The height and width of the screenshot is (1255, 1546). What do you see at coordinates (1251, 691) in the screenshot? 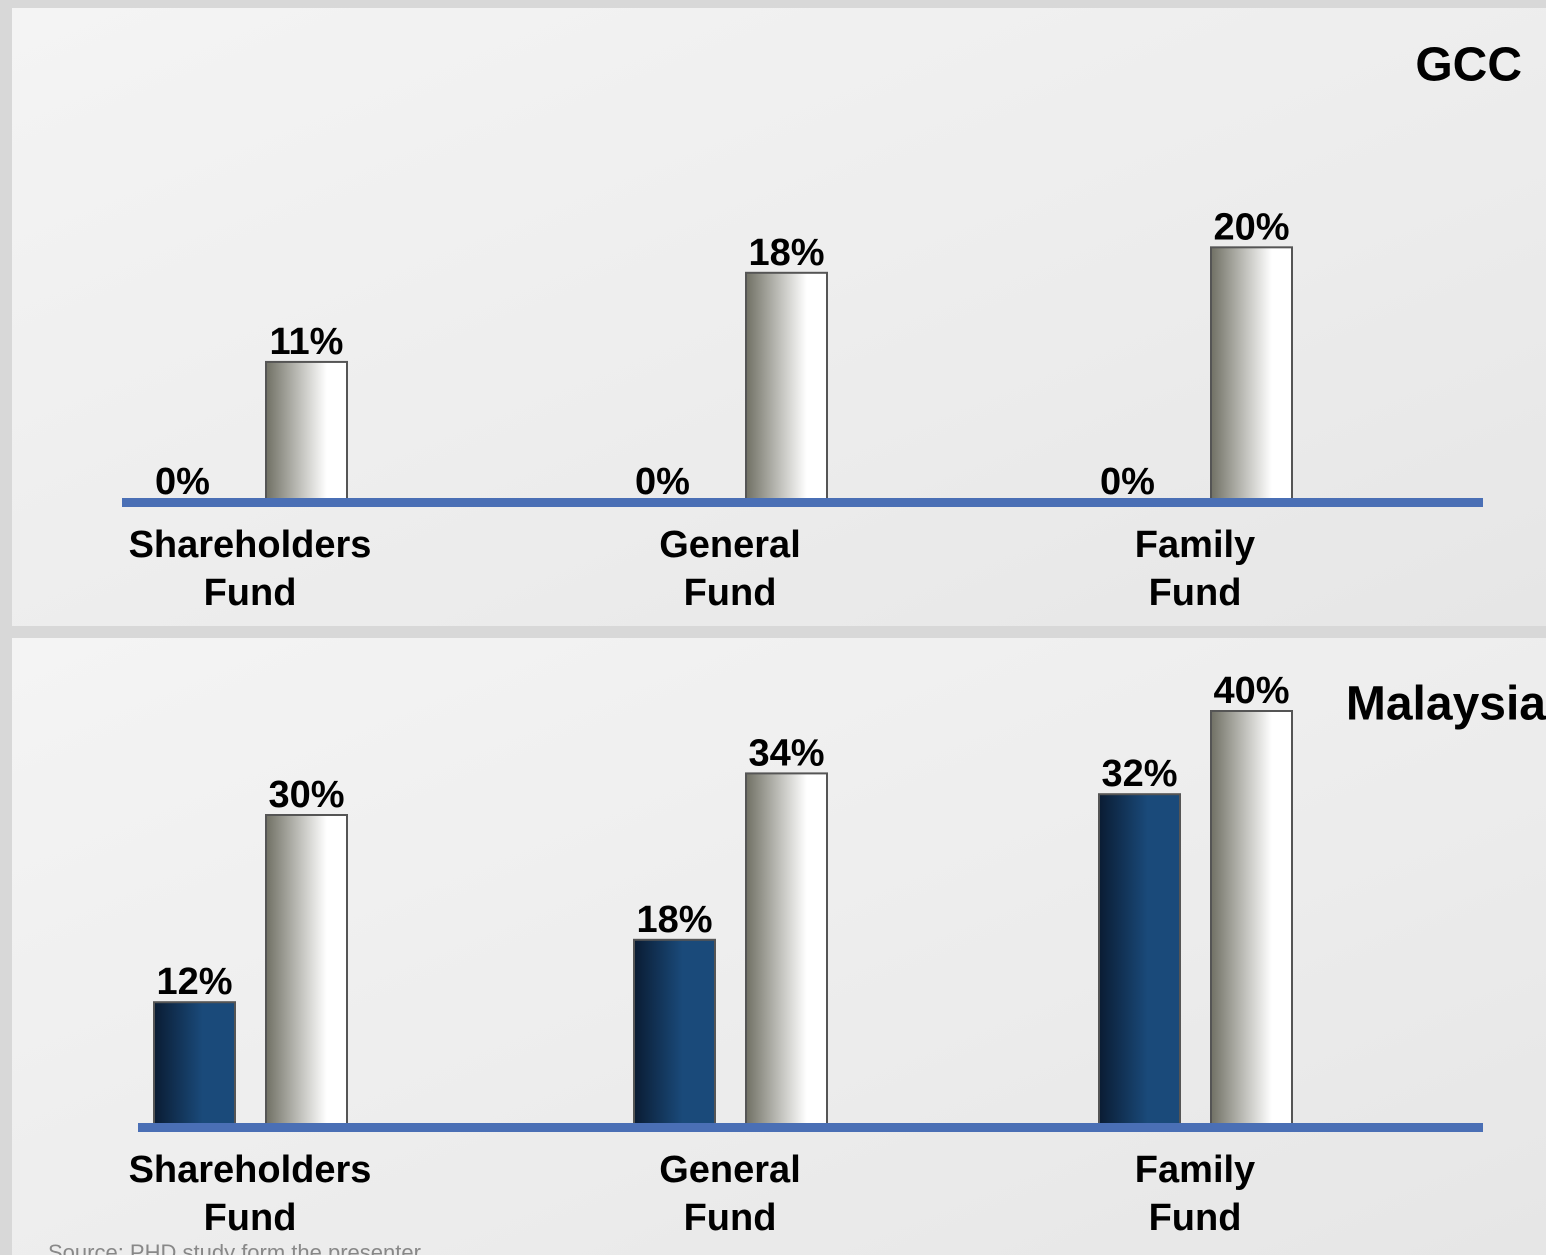
I see `value-label: 40%` at bounding box center [1251, 691].